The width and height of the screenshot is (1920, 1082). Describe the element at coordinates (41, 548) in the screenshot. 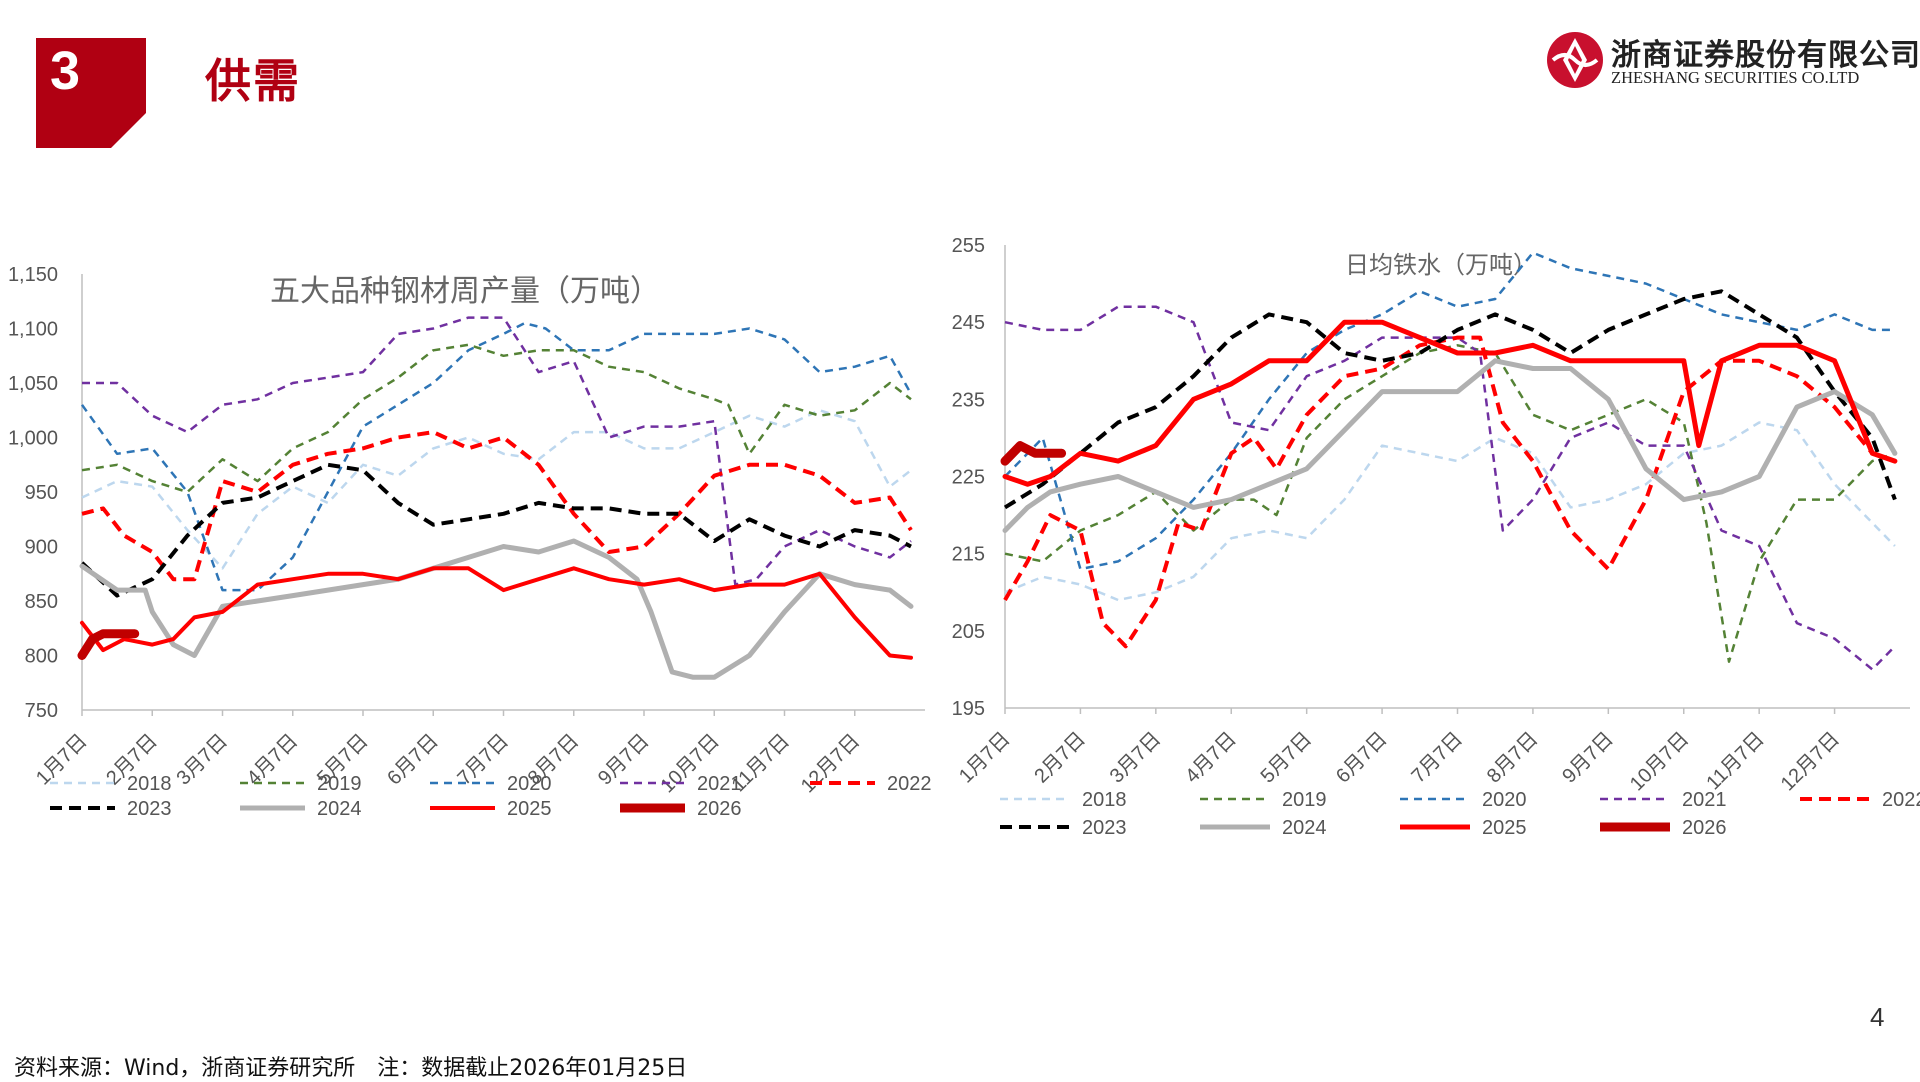

I see `y-tick-label: 900` at that location.